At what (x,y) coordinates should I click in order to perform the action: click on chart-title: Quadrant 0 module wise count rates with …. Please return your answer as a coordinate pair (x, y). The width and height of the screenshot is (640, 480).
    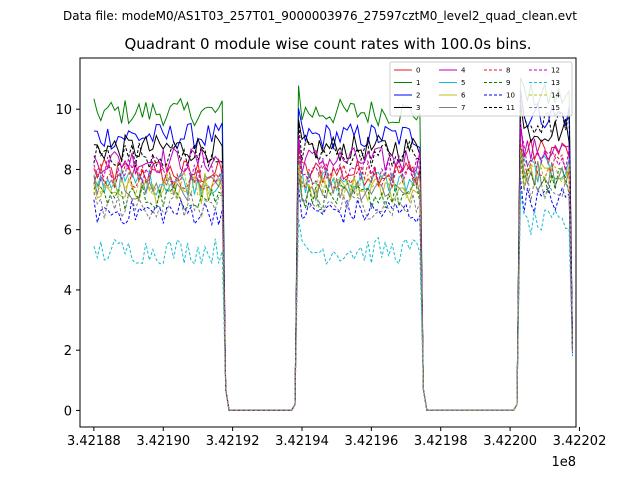
    Looking at the image, I should click on (327, 44).